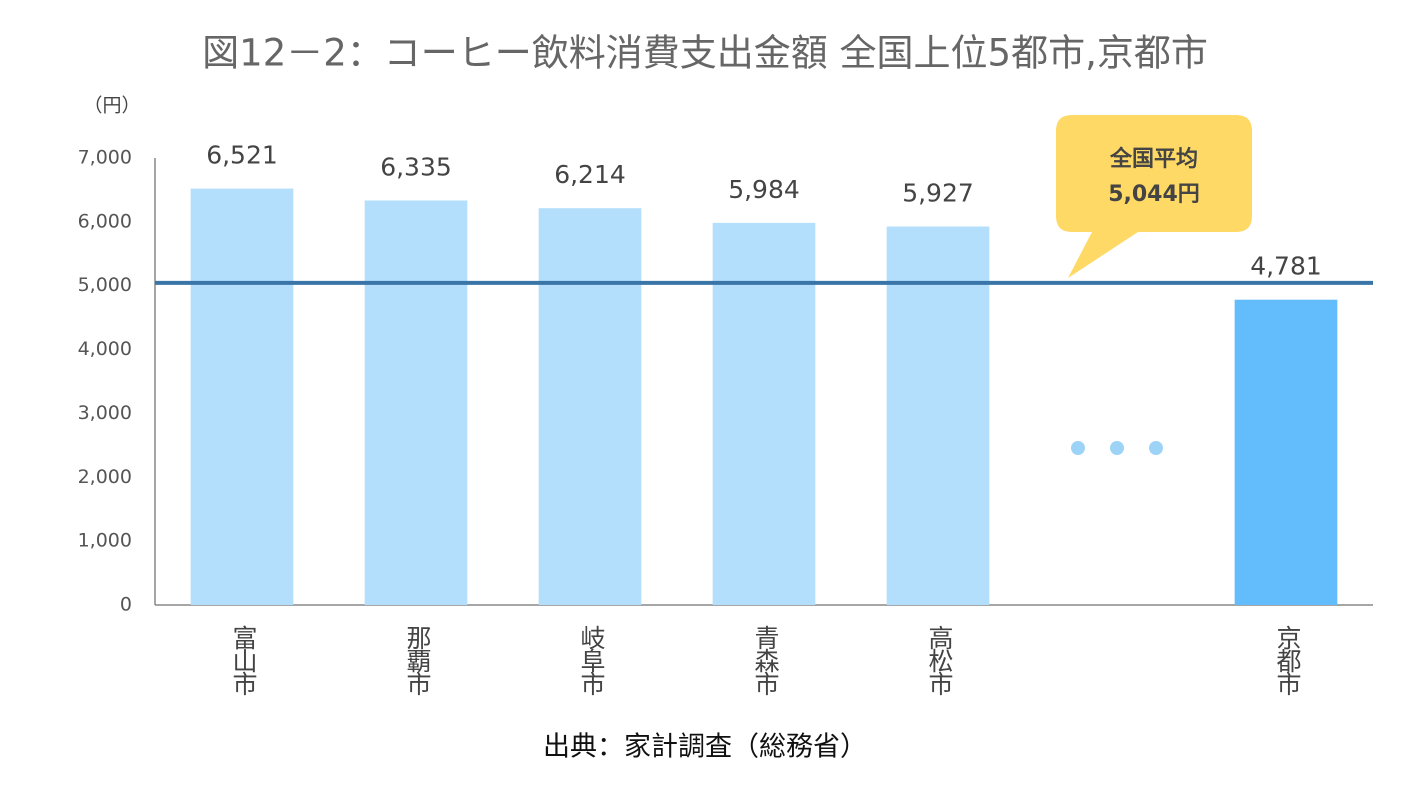  I want to click on y-tick-label: 7,000, so click(105, 158).